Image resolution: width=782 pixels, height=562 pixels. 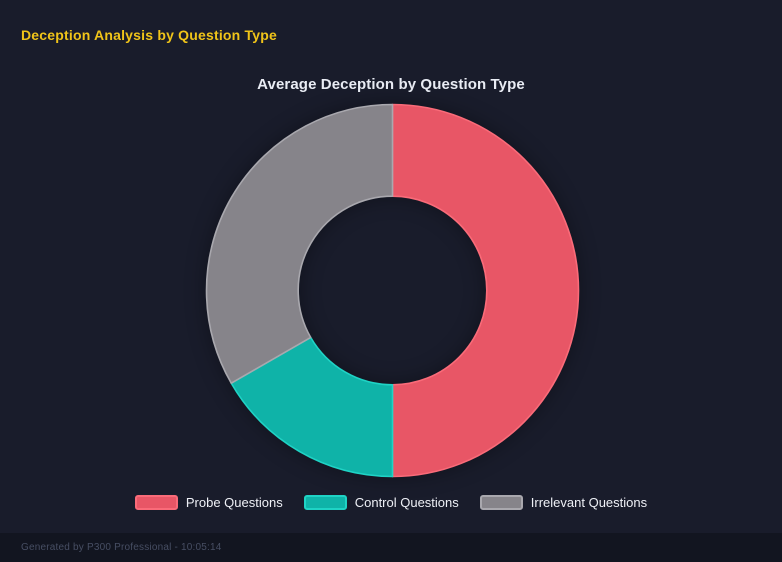 I want to click on legend-swatch-control-questions, so click(x=325, y=502).